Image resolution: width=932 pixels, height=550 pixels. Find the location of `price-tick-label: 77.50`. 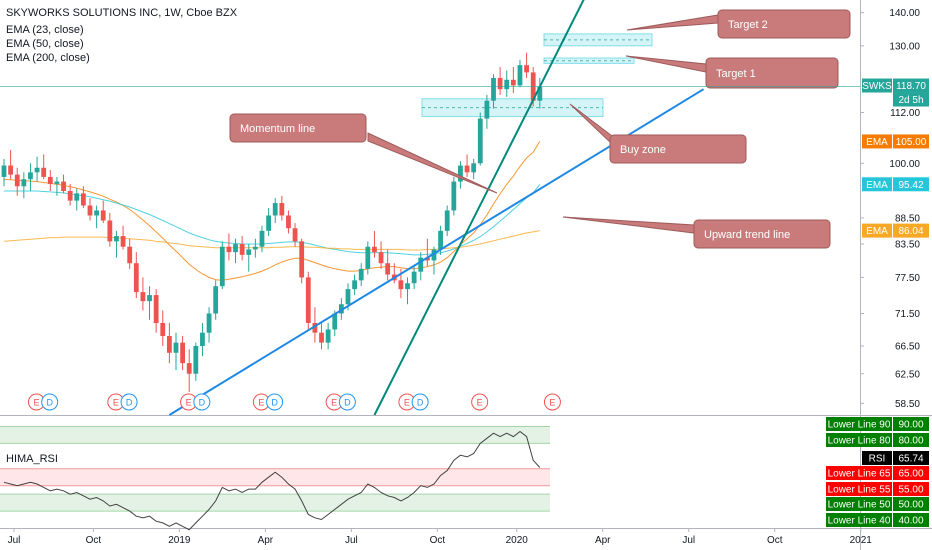

price-tick-label: 77.50 is located at coordinates (907, 278).